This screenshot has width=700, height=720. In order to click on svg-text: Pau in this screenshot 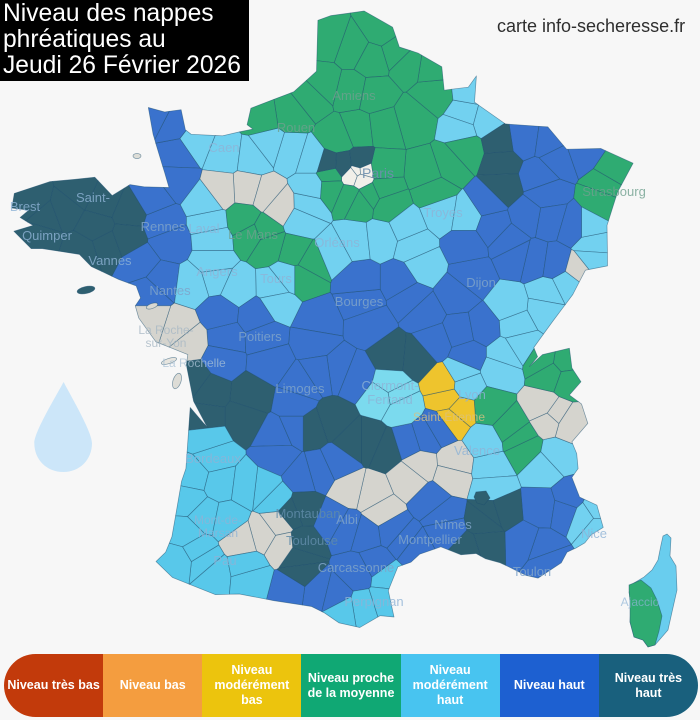, I will do `click(224, 560)`.